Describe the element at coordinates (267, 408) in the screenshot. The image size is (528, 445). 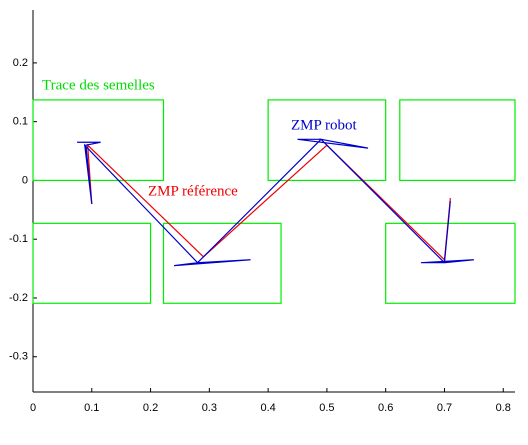
I see `x-tick-label: 0.4` at that location.